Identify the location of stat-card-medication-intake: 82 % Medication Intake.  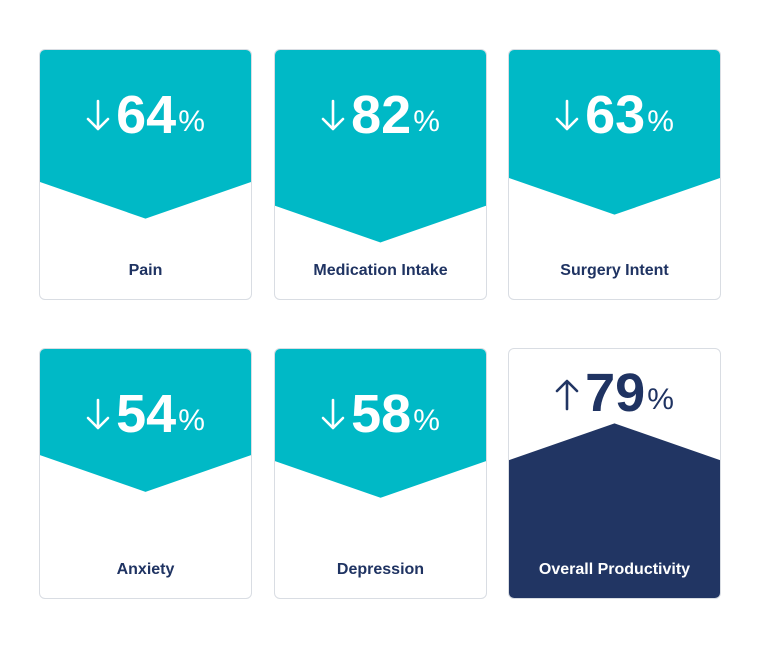
(380, 174).